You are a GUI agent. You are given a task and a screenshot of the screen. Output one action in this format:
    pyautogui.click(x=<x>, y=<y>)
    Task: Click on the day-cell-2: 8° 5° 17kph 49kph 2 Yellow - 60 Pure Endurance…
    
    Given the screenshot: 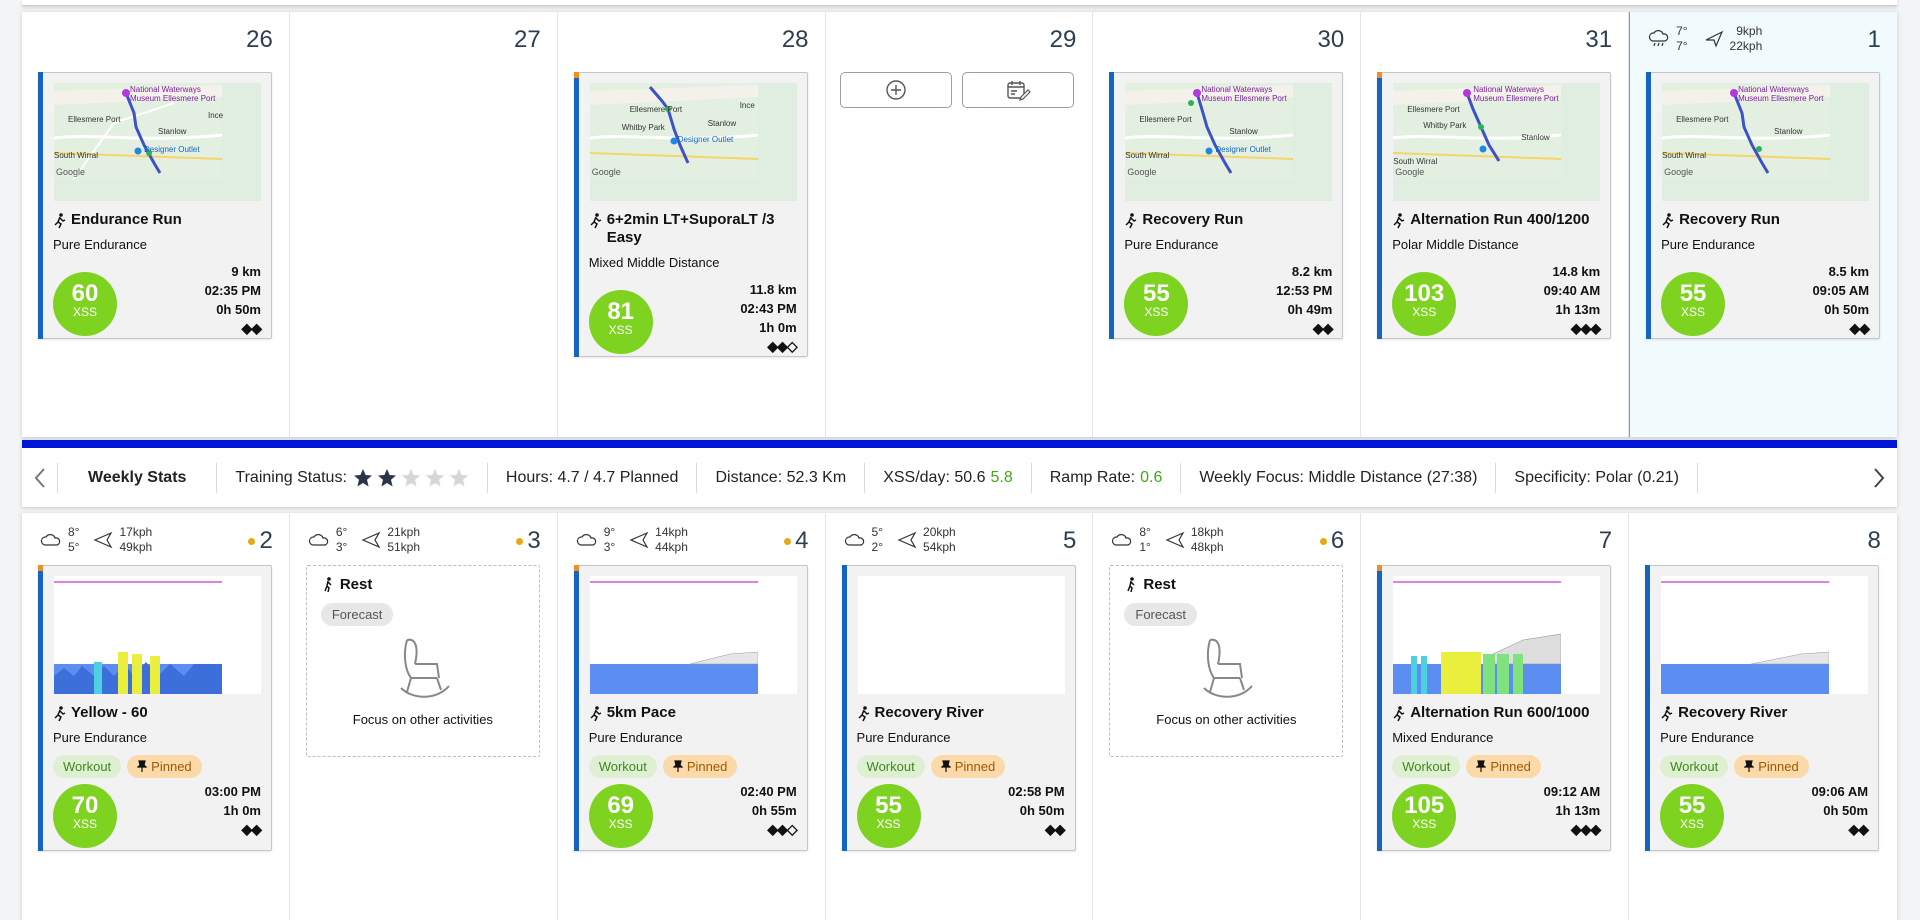 What is the action you would take?
    pyautogui.click(x=156, y=716)
    